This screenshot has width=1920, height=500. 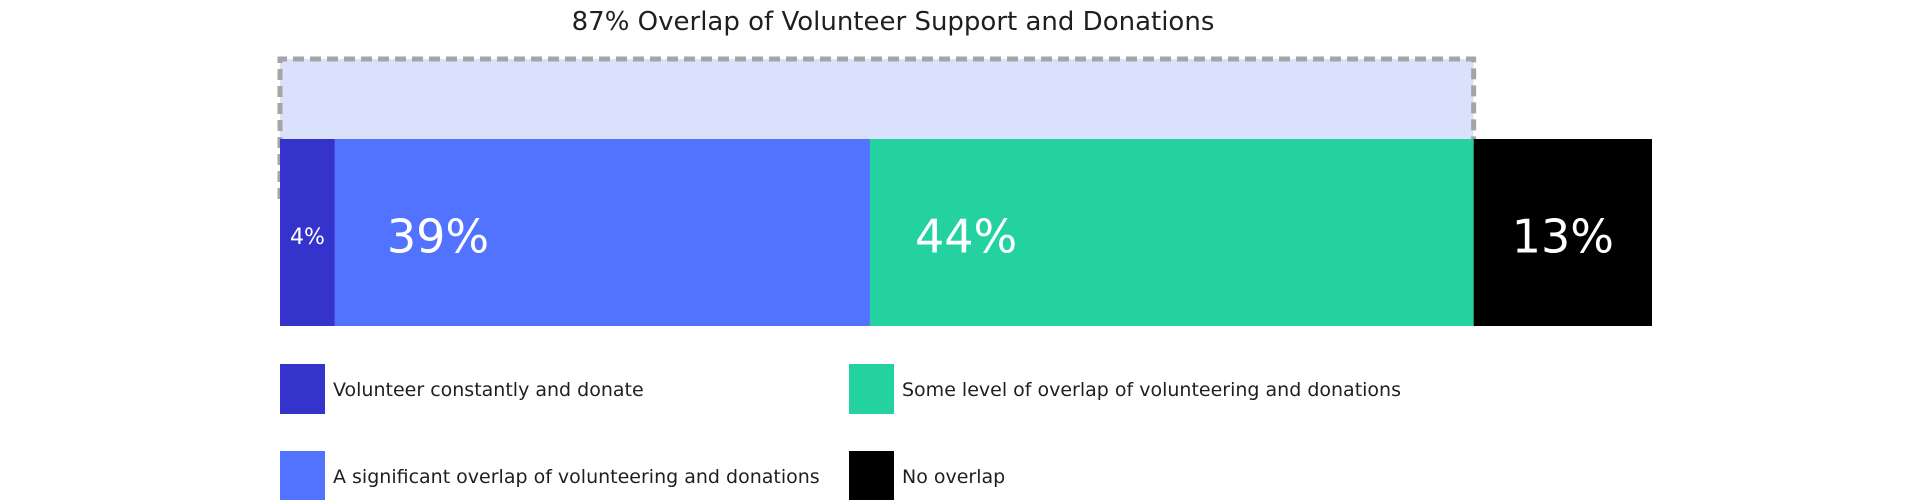 I want to click on legend-item-4: No overlap, so click(x=927, y=475).